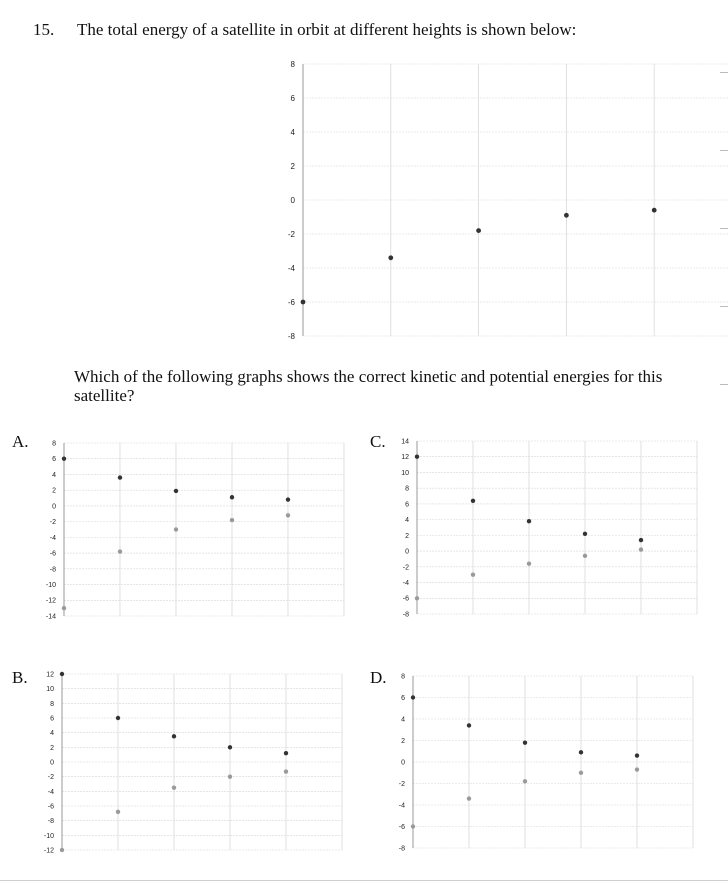  I want to click on y-tick-label: -14, so click(51, 616).